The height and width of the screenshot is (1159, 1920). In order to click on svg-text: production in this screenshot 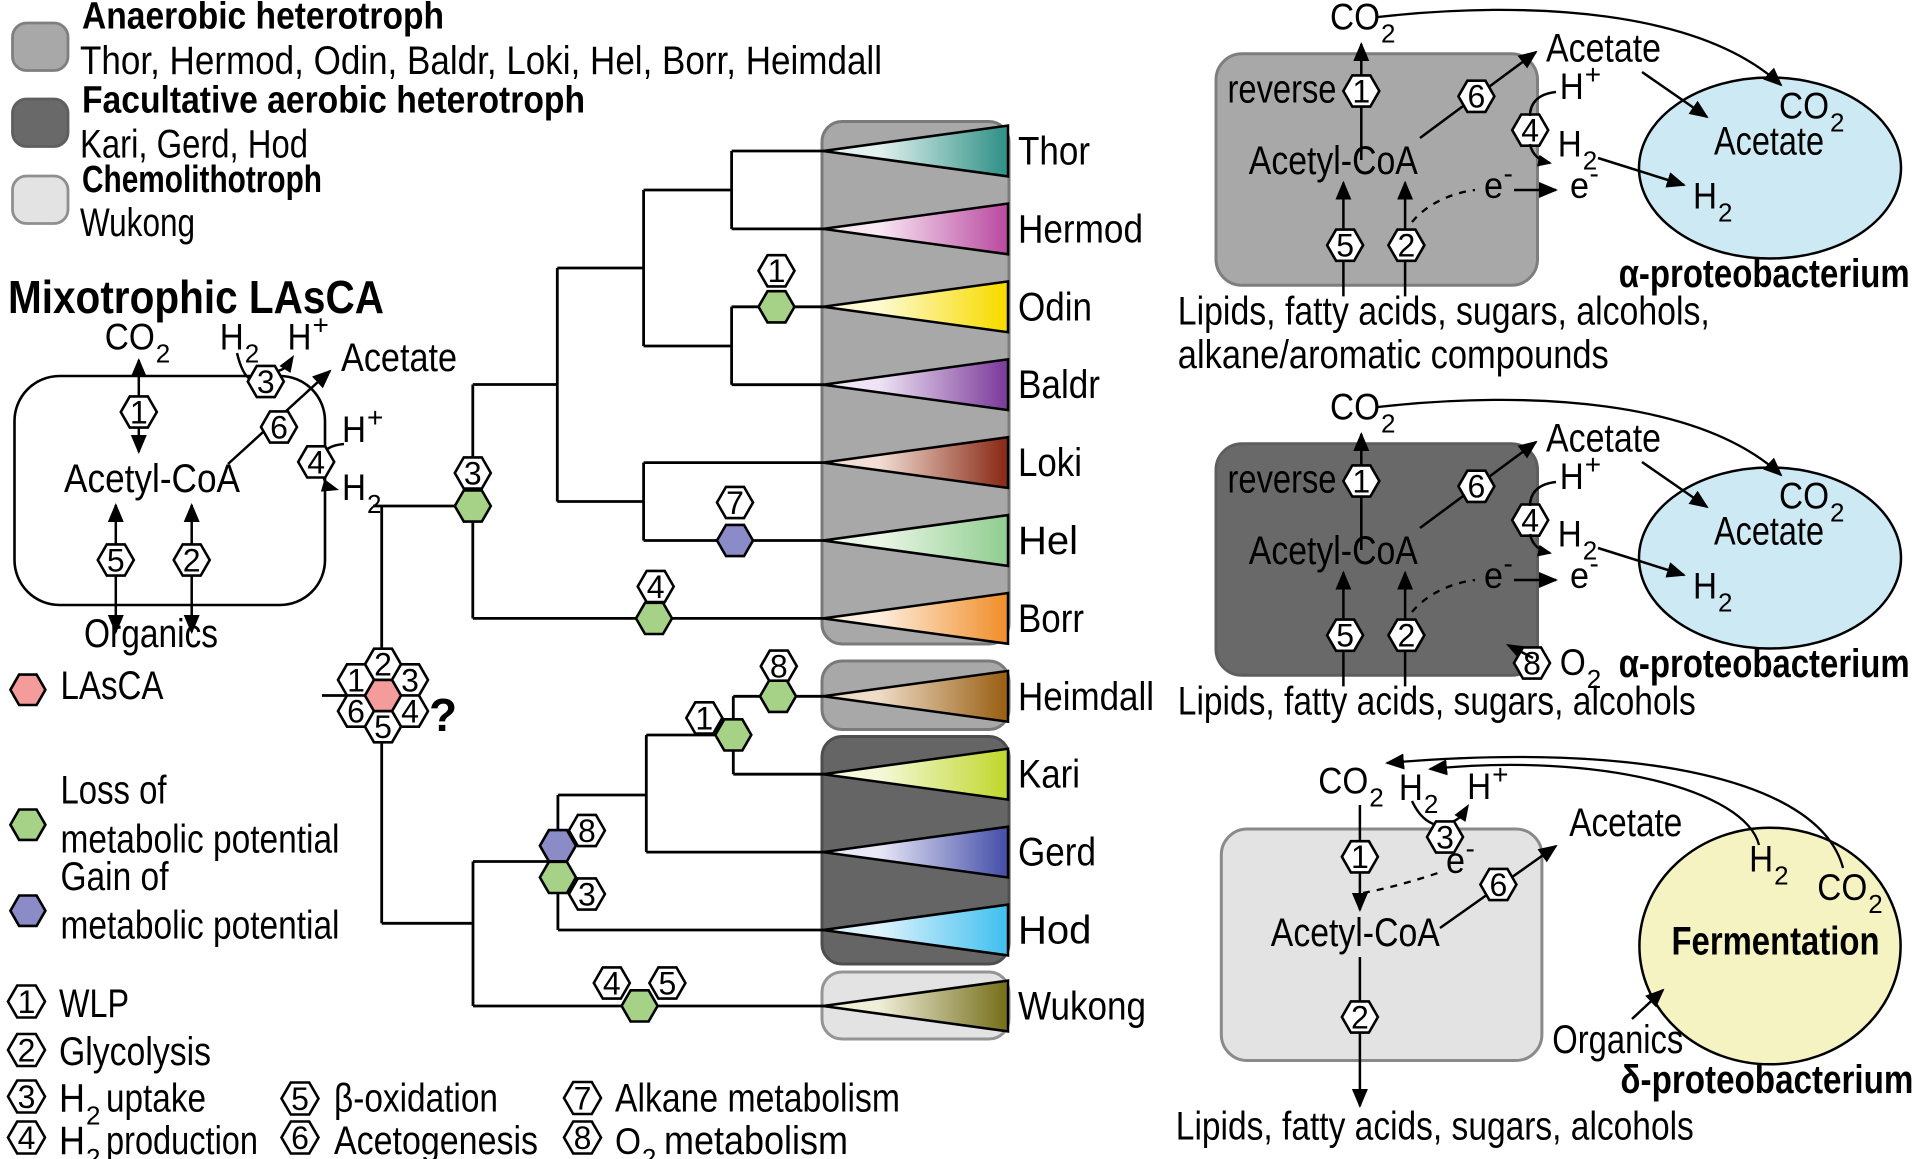, I will do `click(182, 1139)`.